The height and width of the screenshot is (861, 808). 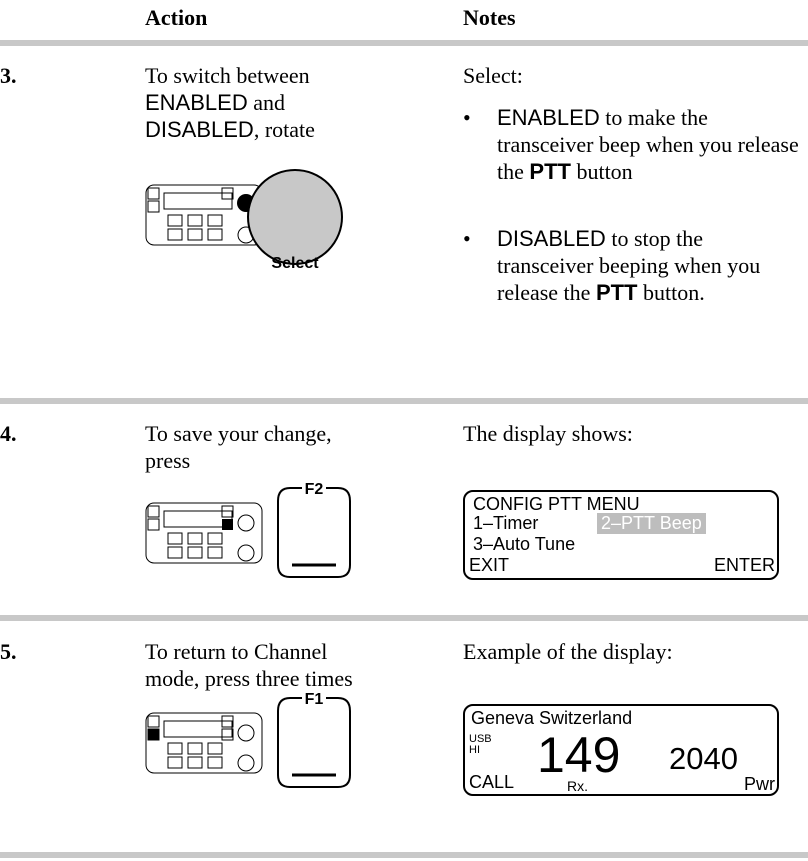 I want to click on display-text: CONFIG PTT MENU, so click(x=556, y=504).